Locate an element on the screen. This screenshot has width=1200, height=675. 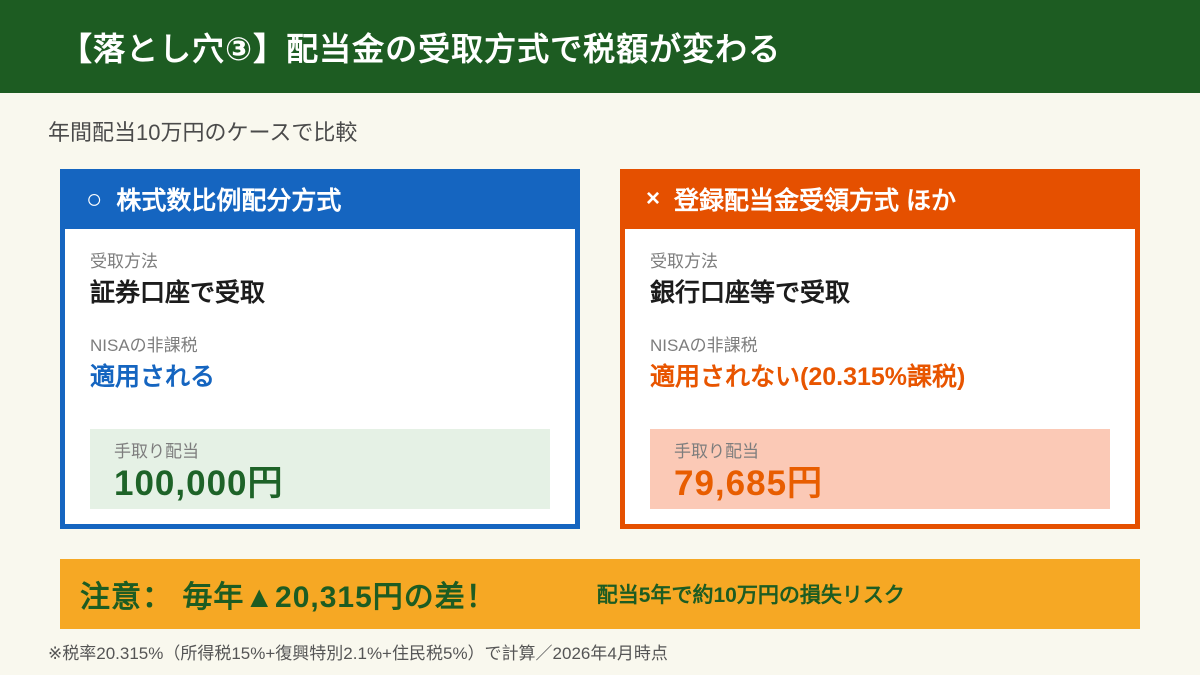
receive-method-value: 証券口座で受取 is located at coordinates (178, 293).